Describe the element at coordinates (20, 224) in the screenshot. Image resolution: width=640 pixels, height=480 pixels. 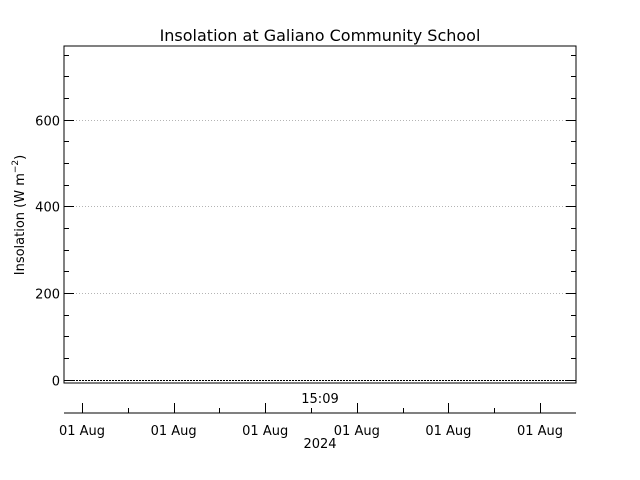
I see `y-axis-label-text: Insolation (W m` at that location.